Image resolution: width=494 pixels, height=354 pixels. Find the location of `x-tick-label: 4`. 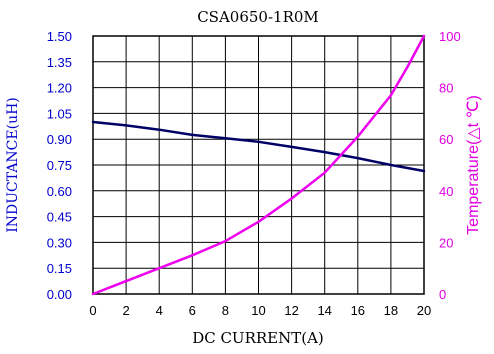

x-tick-label: 4 is located at coordinates (159, 310).